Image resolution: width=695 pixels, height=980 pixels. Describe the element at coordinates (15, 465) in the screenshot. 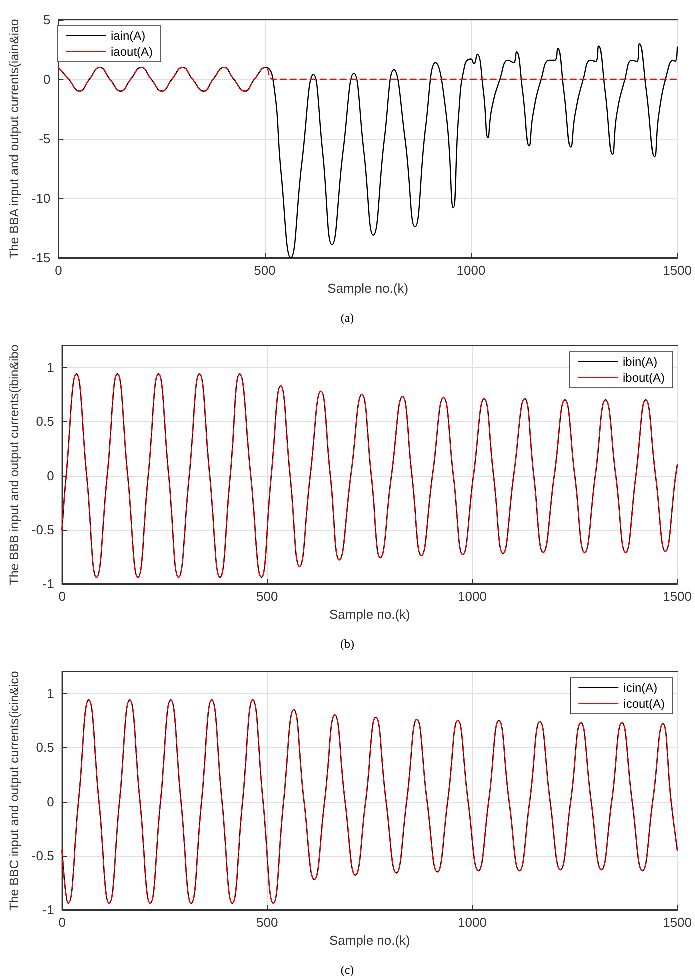

I see `y-axis-title: The BBB input and output currents(ibin&ibo` at that location.